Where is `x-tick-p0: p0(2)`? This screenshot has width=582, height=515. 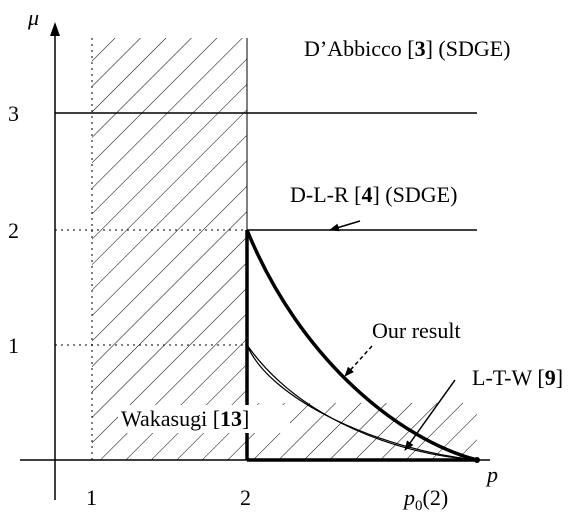 x-tick-p0: p0(2) is located at coordinates (425, 499).